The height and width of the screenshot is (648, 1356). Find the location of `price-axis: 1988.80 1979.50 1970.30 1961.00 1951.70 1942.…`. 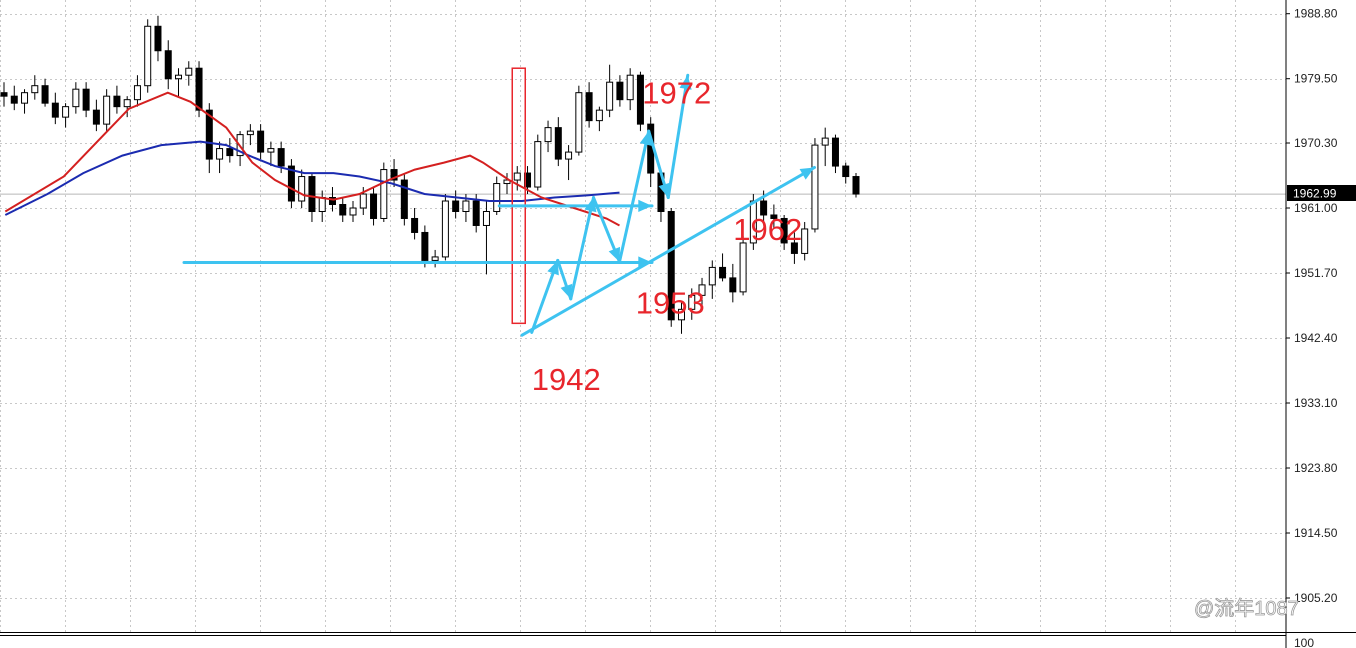

price-axis: 1988.80 1979.50 1970.30 1961.00 1951.70 1942.… is located at coordinates (1312, 306).